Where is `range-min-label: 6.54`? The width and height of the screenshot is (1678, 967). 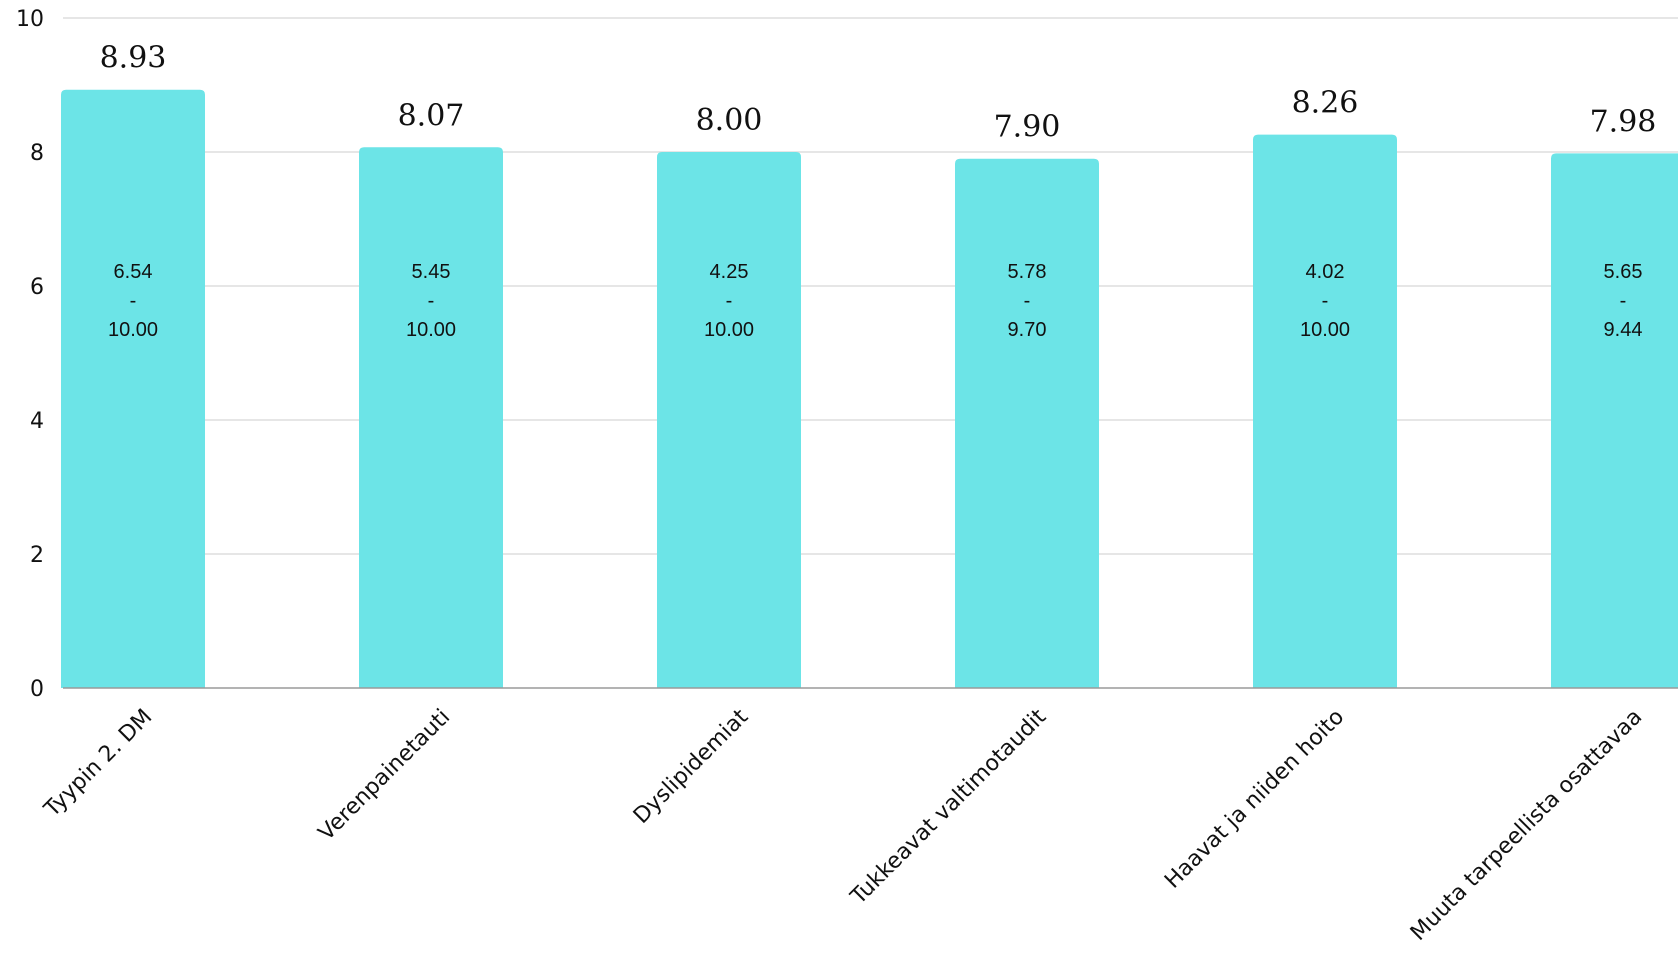 range-min-label: 6.54 is located at coordinates (133, 272).